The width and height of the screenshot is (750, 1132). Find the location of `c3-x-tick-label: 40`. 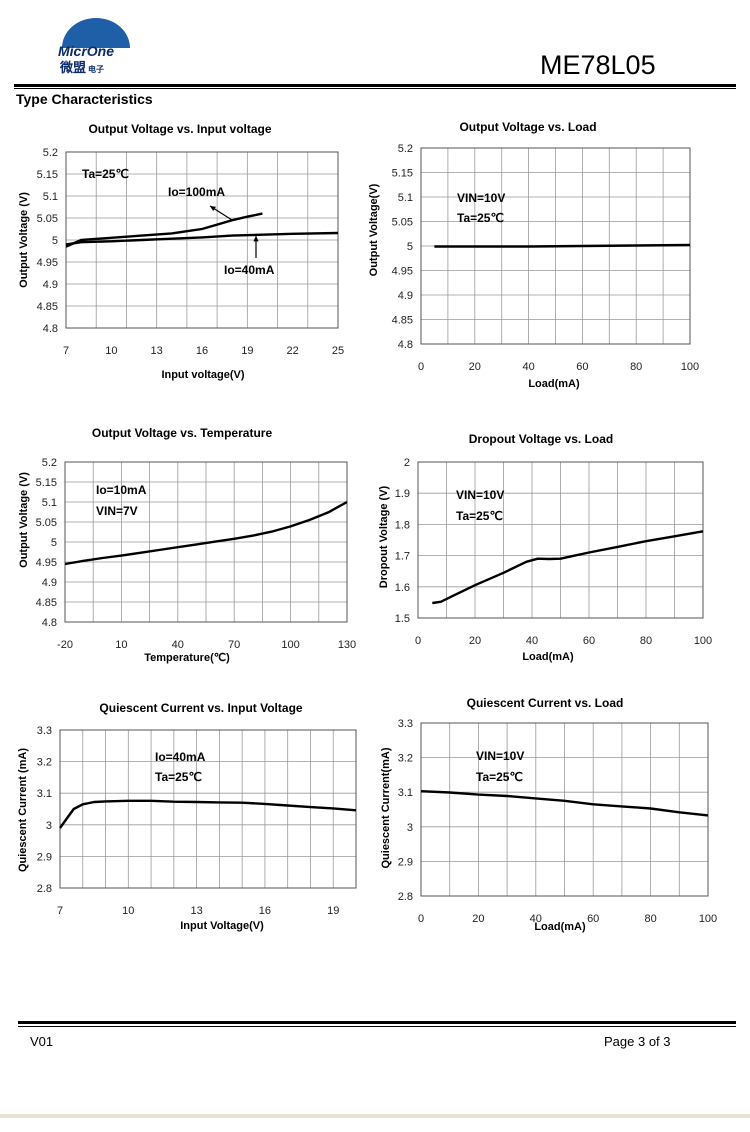

c3-x-tick-label: 40 is located at coordinates (178, 645).